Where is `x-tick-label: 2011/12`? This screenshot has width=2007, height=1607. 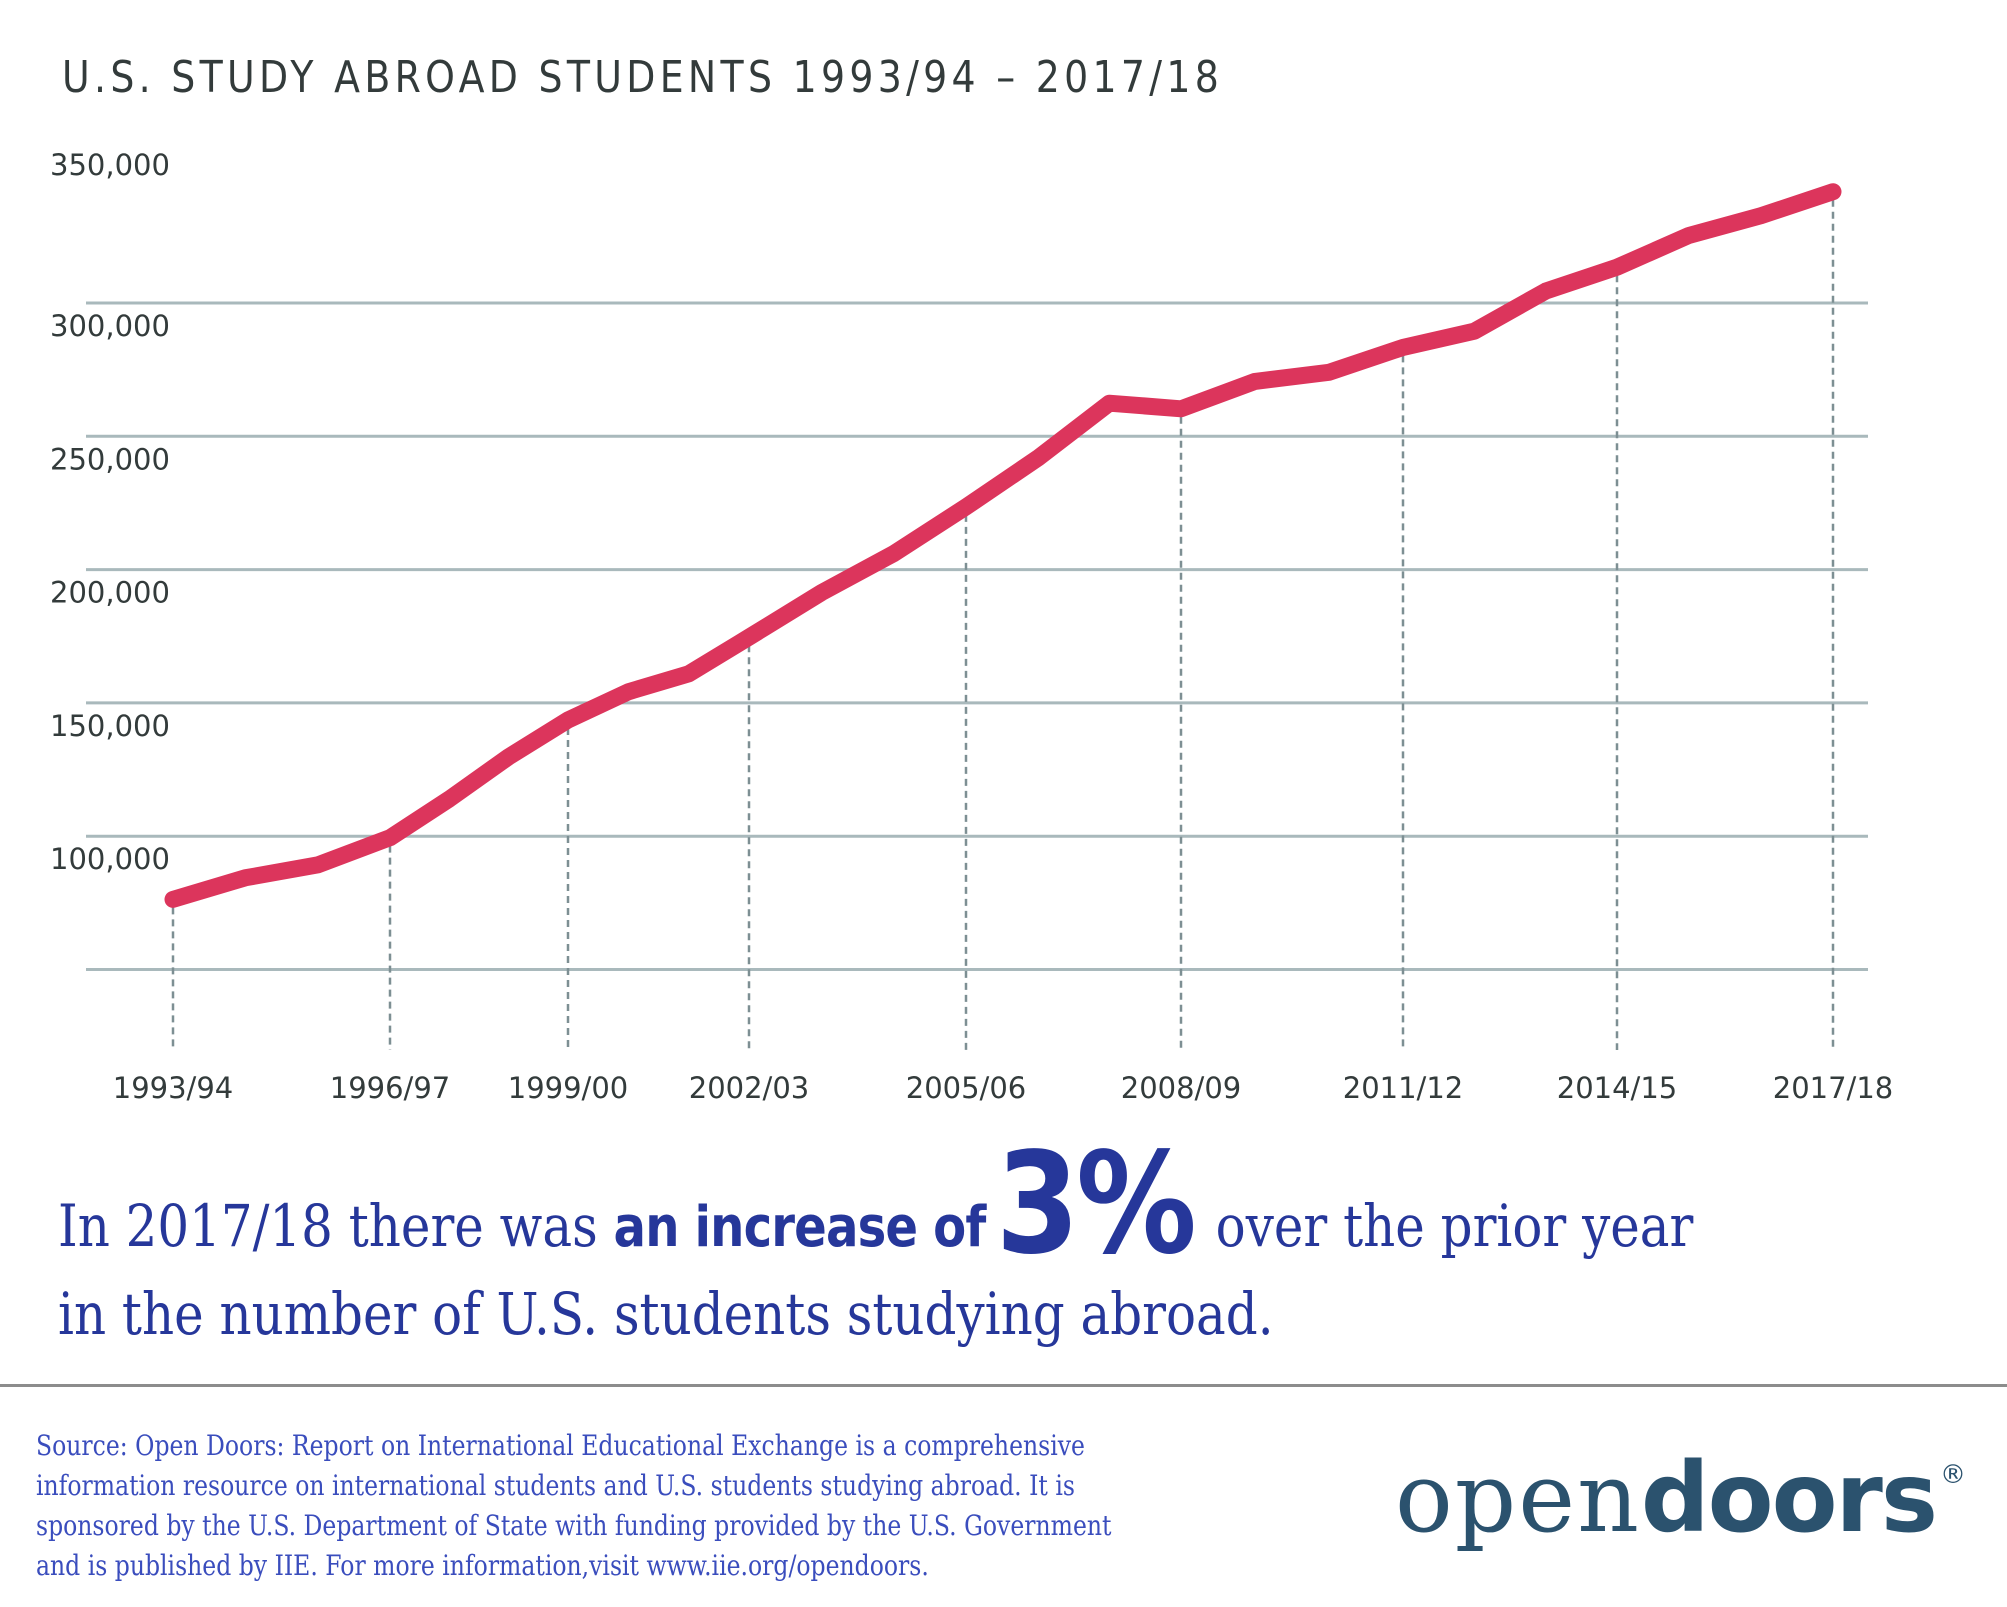
x-tick-label: 2011/12 is located at coordinates (1403, 1088).